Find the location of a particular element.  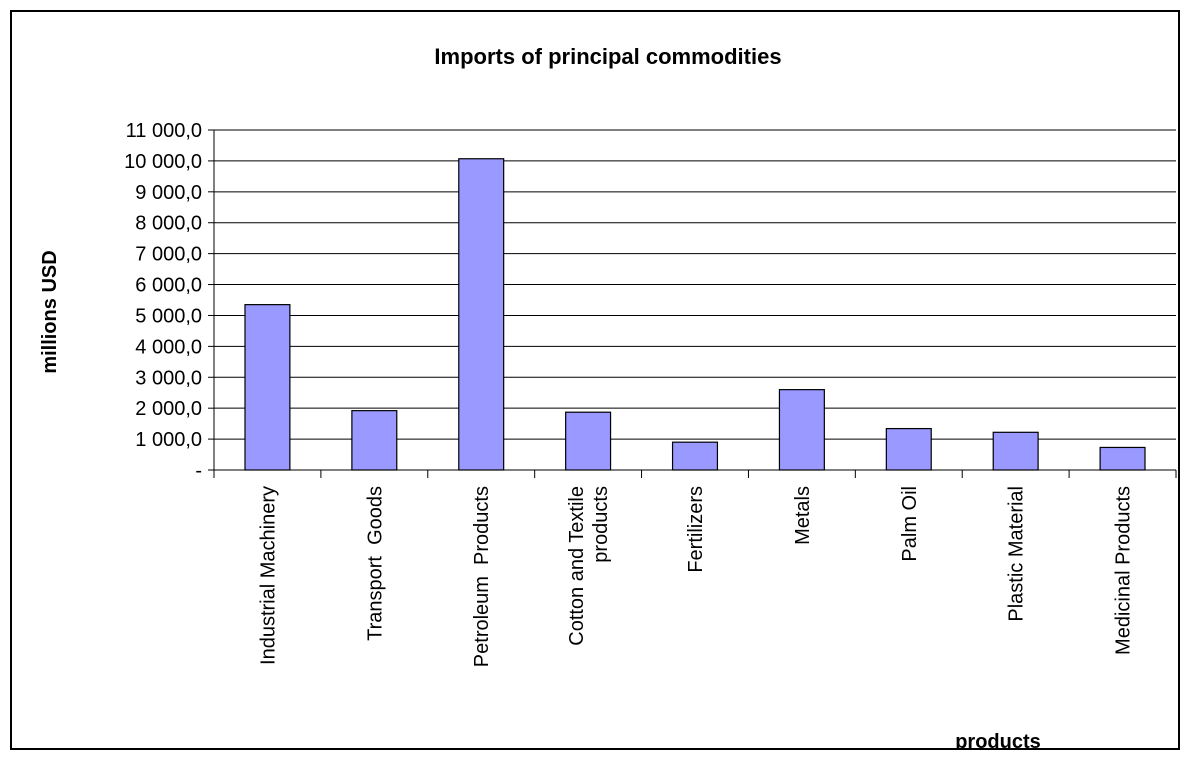

y-tick-label: 9 000,0 is located at coordinates (168, 193).